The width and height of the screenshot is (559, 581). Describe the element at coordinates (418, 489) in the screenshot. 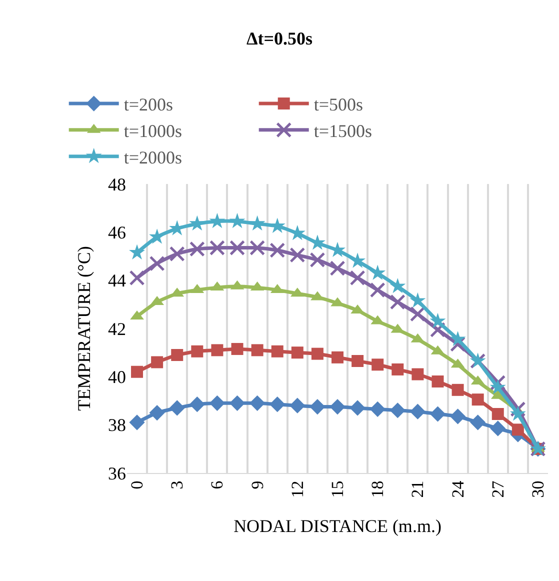

I see `x-tick-label: 21` at that location.